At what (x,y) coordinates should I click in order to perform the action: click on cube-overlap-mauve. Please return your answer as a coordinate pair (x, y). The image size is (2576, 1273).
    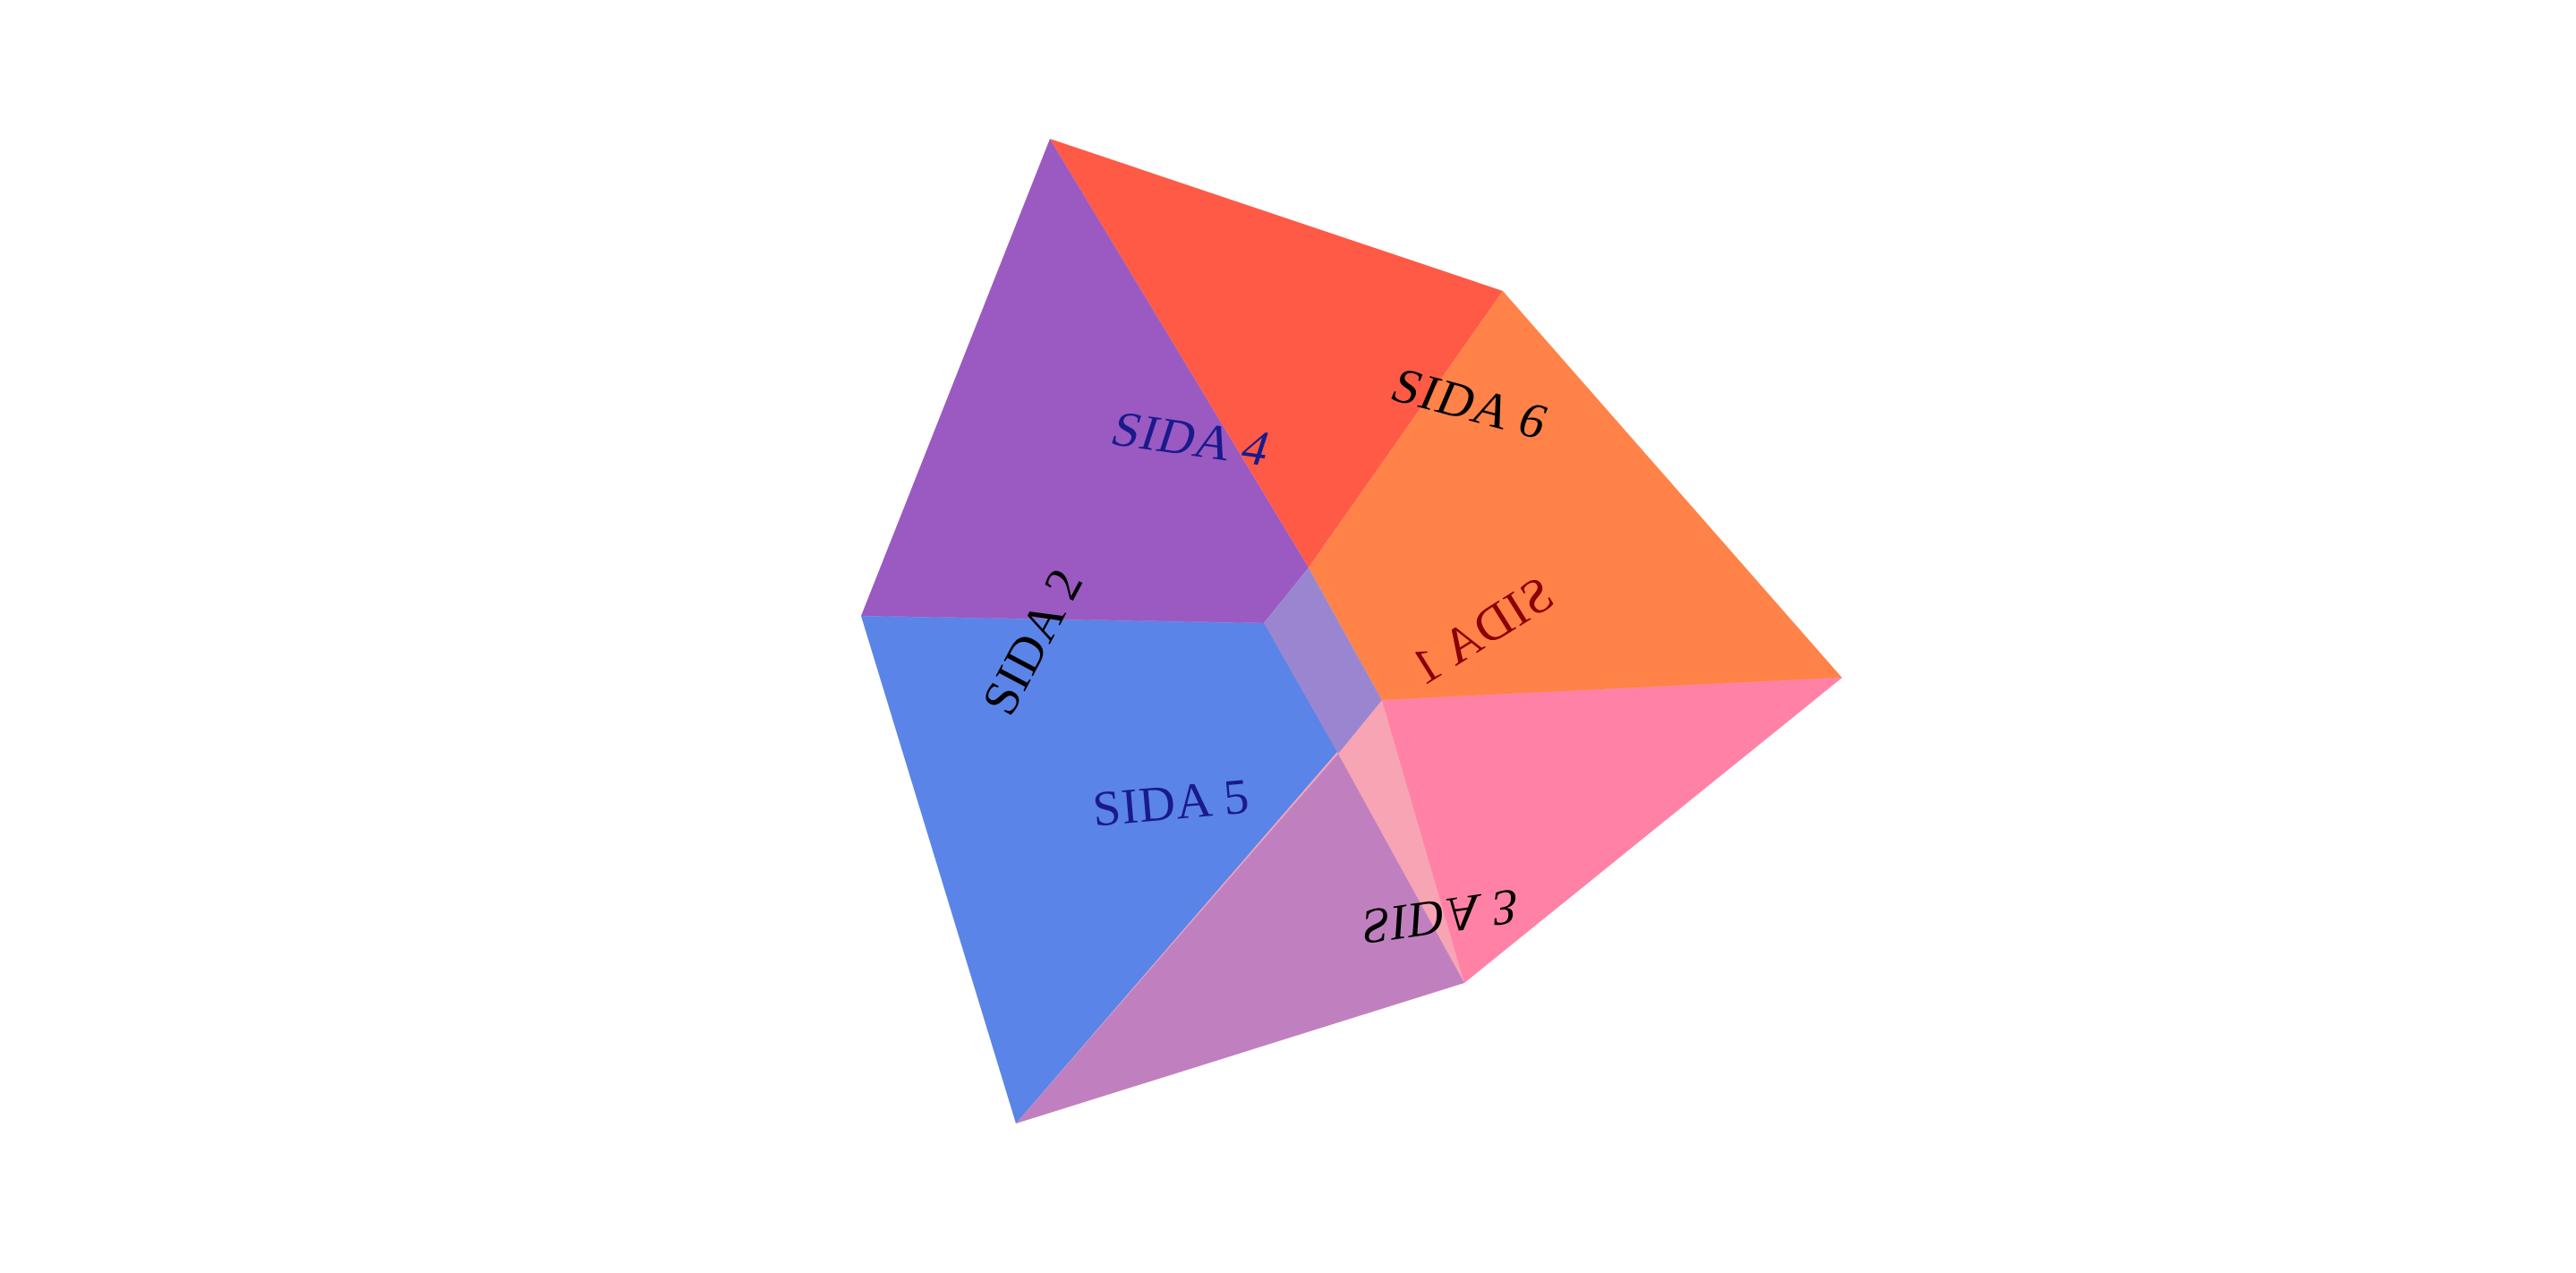
    Looking at the image, I should click on (1240, 939).